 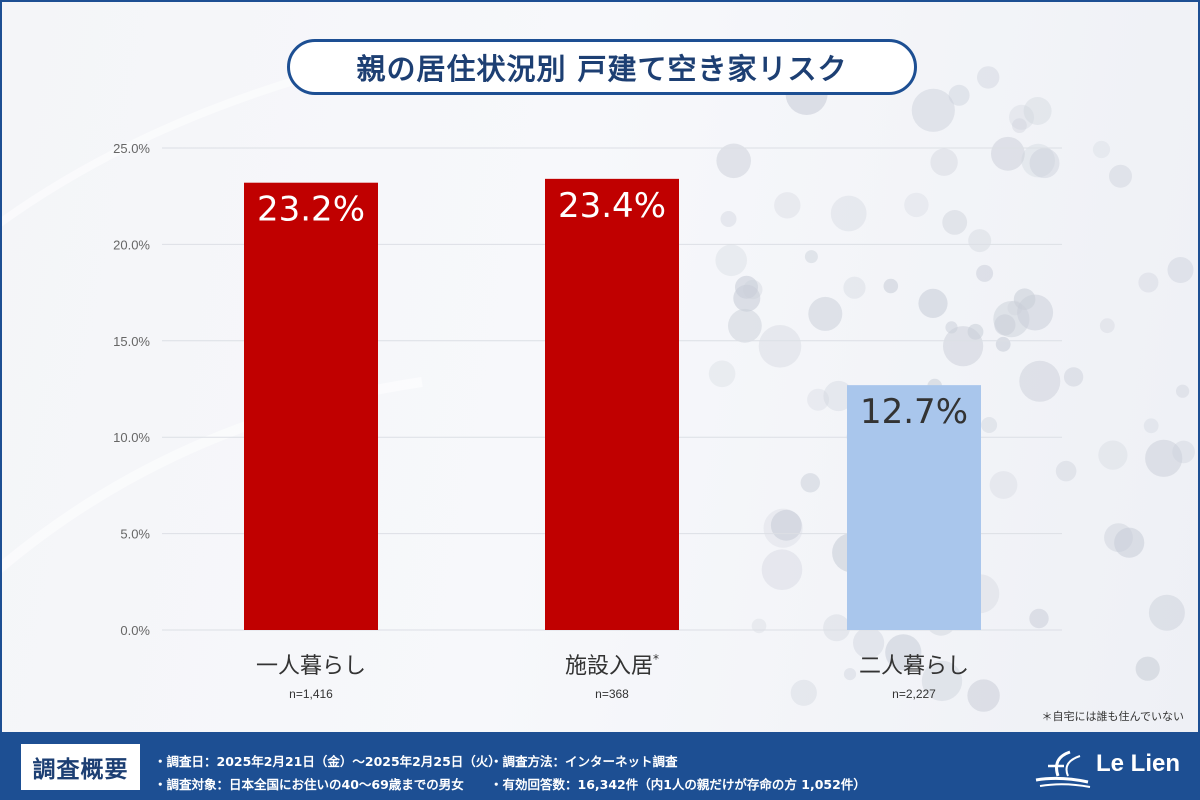 I want to click on survey-date: ・調査日：2025年2月21日（金）〜2025年2月25日（火）, so click(x=327, y=761).